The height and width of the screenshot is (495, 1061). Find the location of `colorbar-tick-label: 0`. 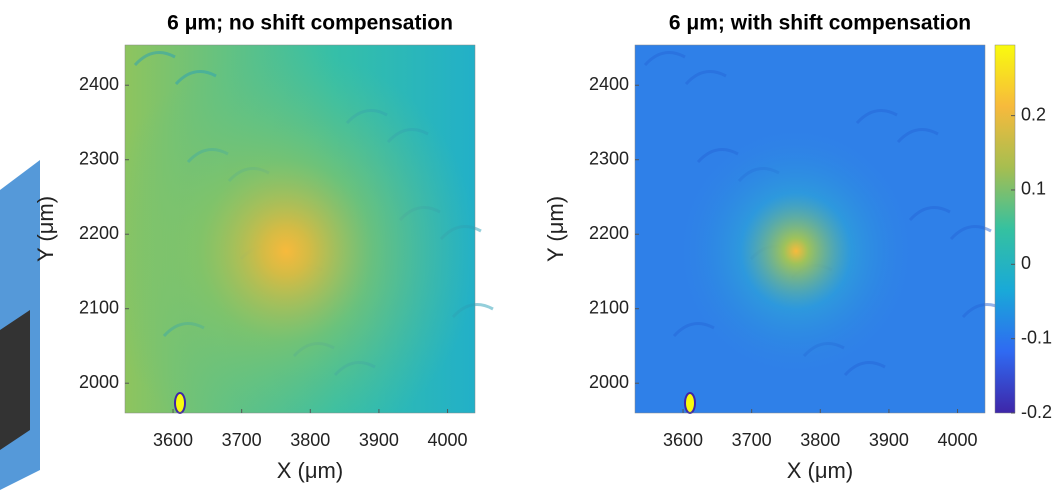

colorbar-tick-label: 0 is located at coordinates (1026, 263).